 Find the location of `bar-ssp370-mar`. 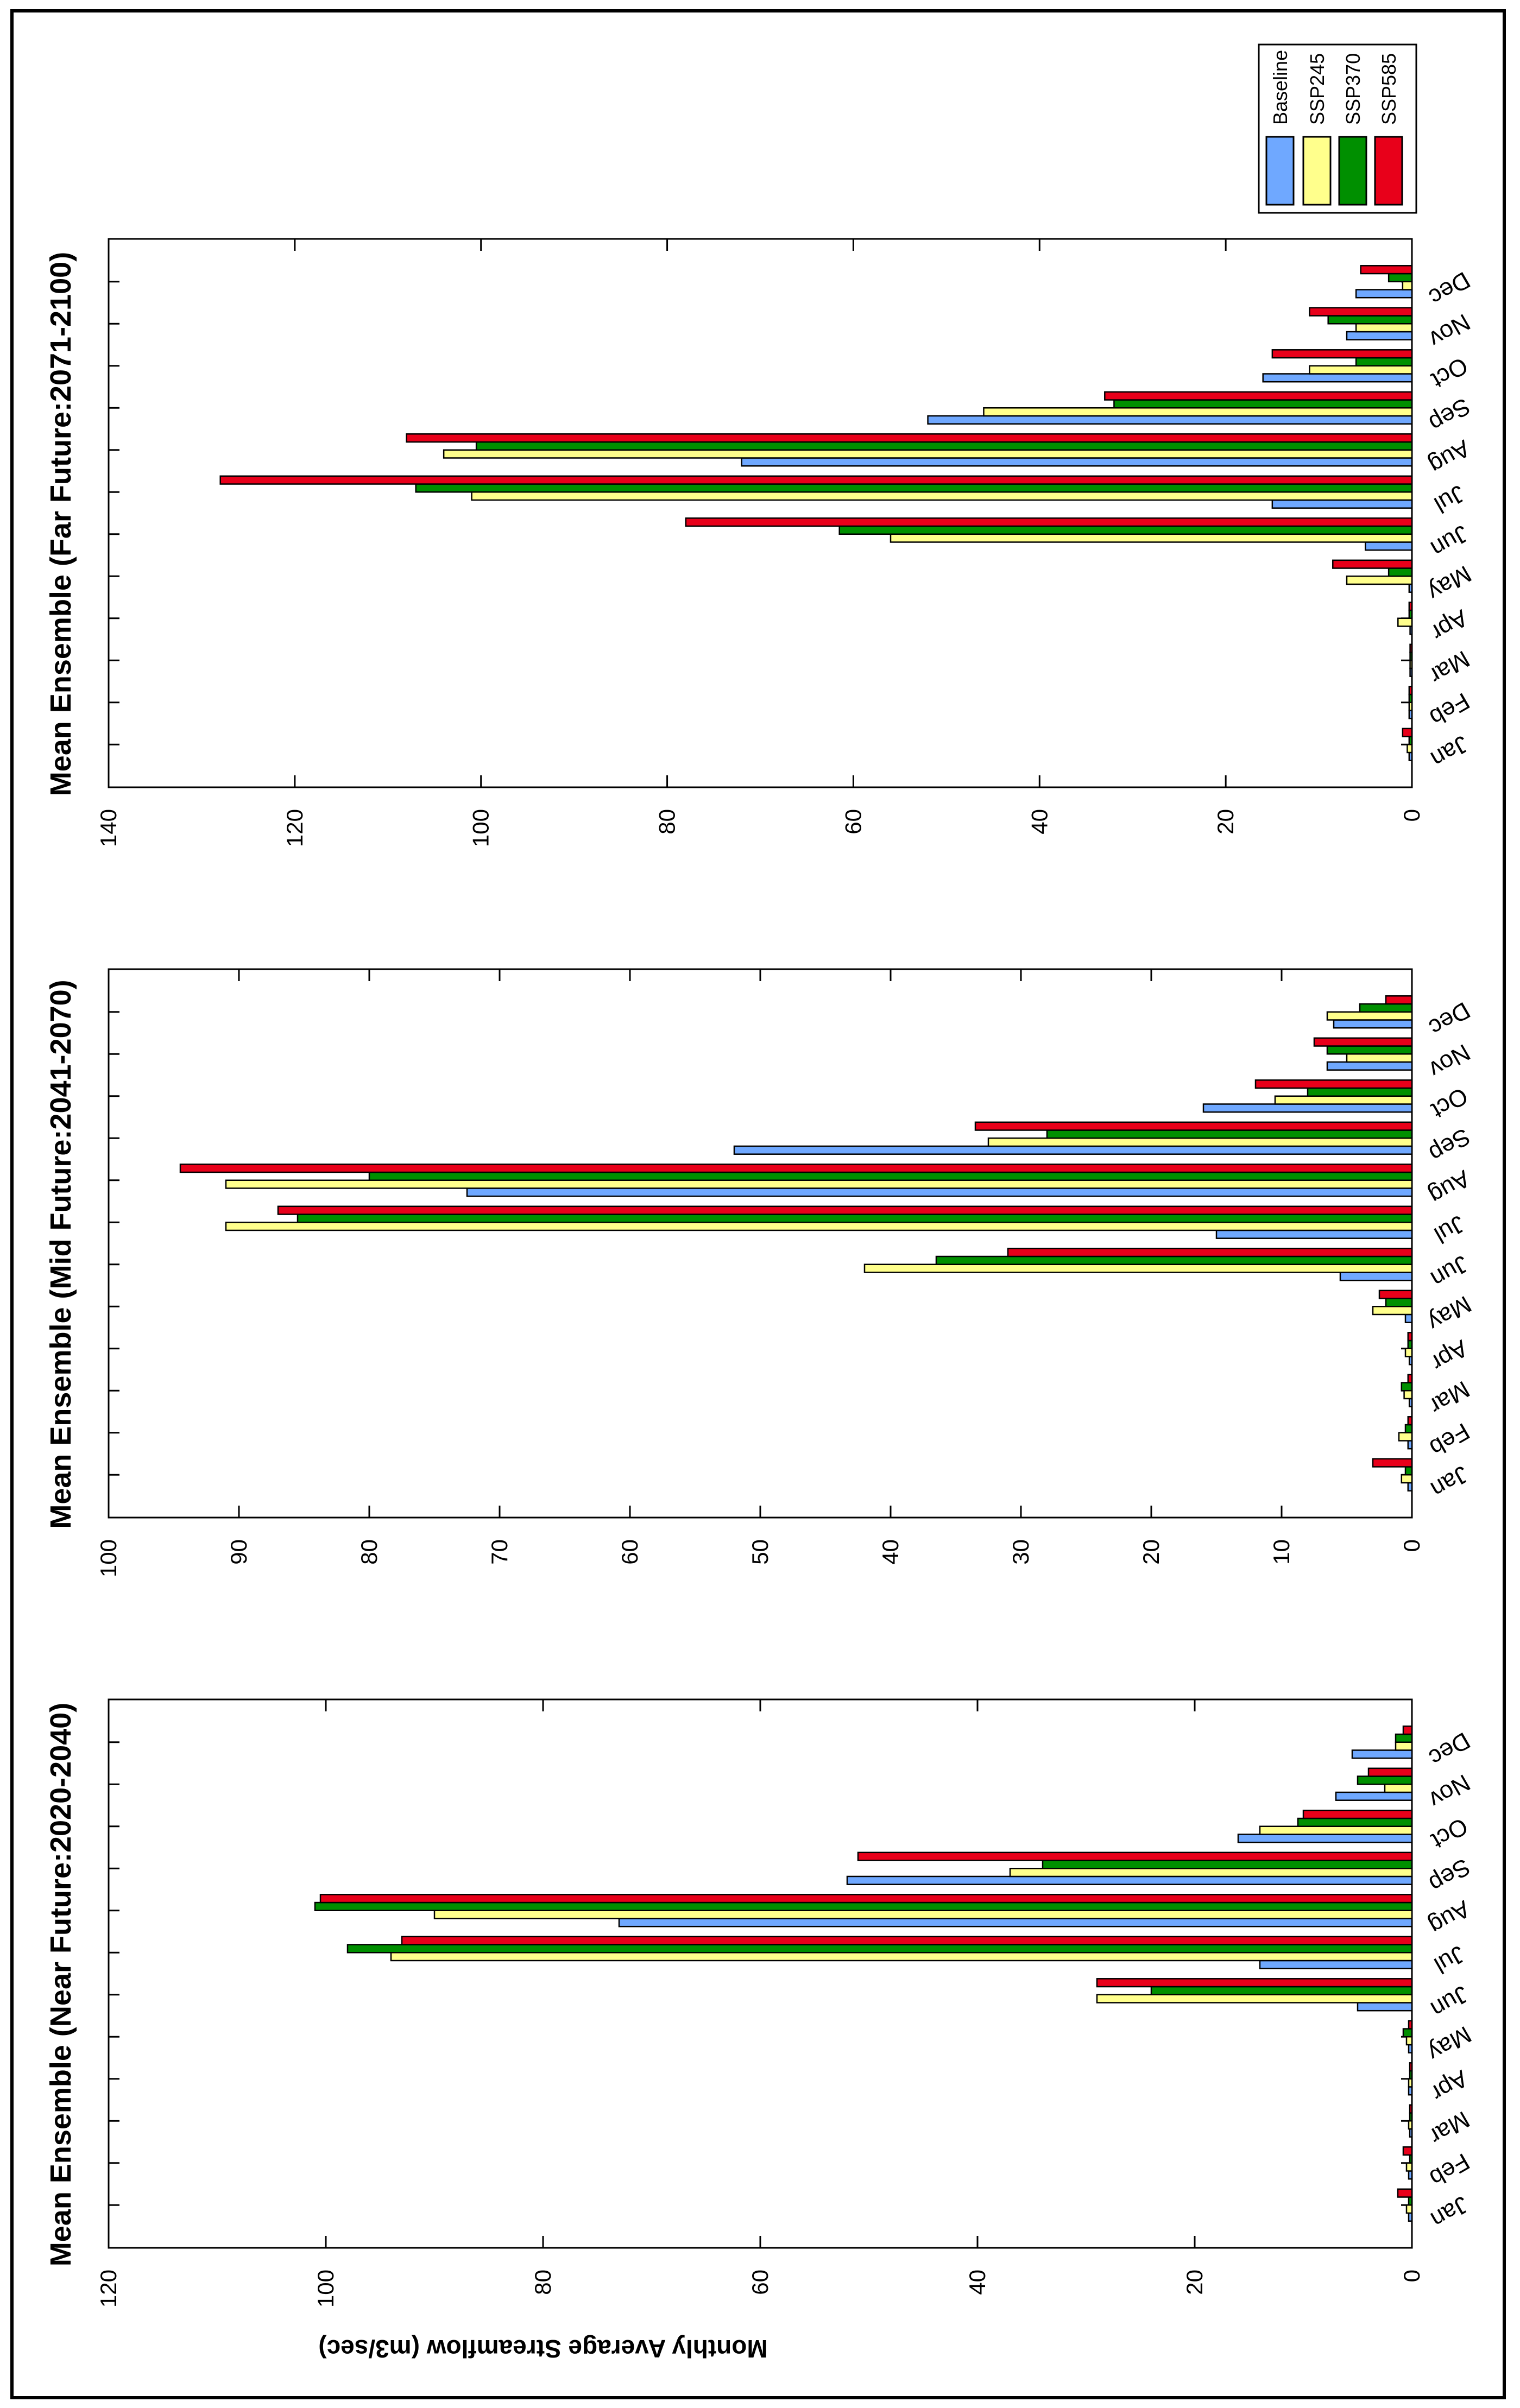

bar-ssp370-mar is located at coordinates (1407, 1387).